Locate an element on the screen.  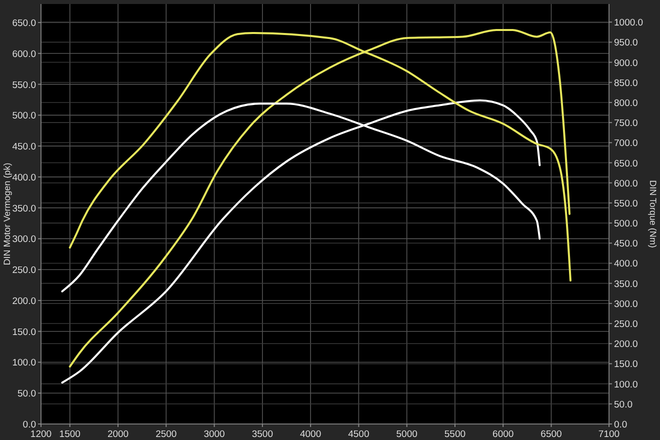
y2-tick-label: 500.0 is located at coordinates (626, 224).